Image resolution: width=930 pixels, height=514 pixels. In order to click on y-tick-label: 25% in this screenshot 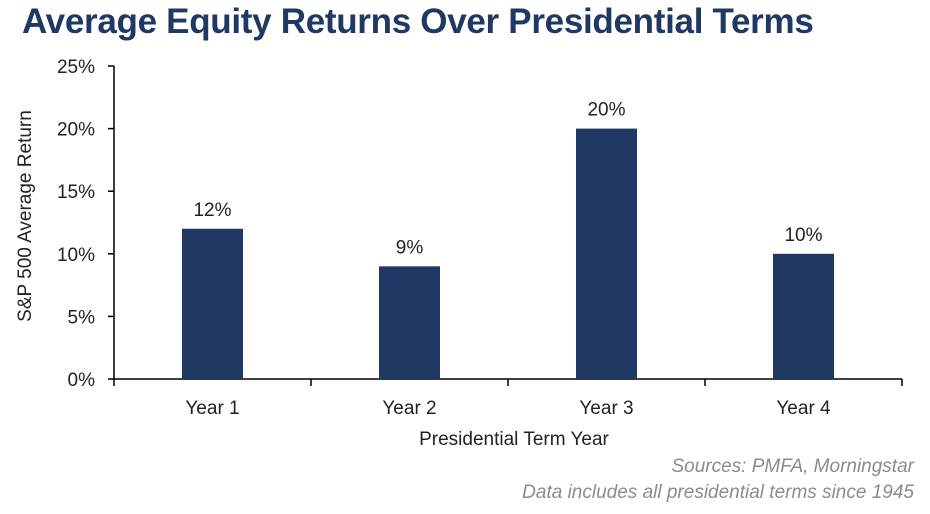, I will do `click(76, 67)`.